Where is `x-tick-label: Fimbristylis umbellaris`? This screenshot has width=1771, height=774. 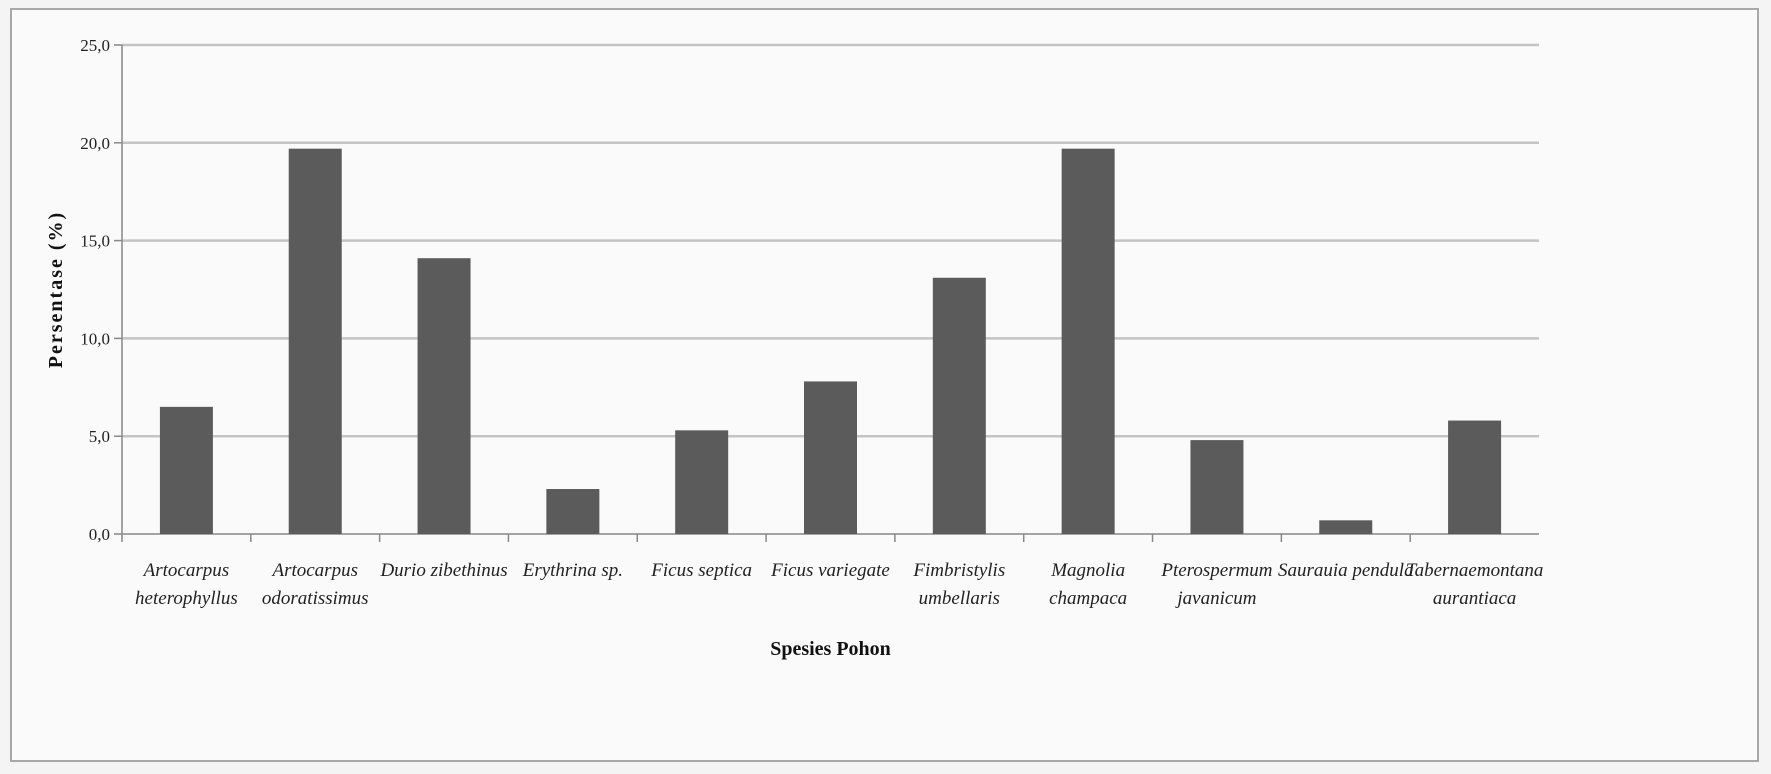
x-tick-label: Fimbristylis umbellaris is located at coordinates (958, 584).